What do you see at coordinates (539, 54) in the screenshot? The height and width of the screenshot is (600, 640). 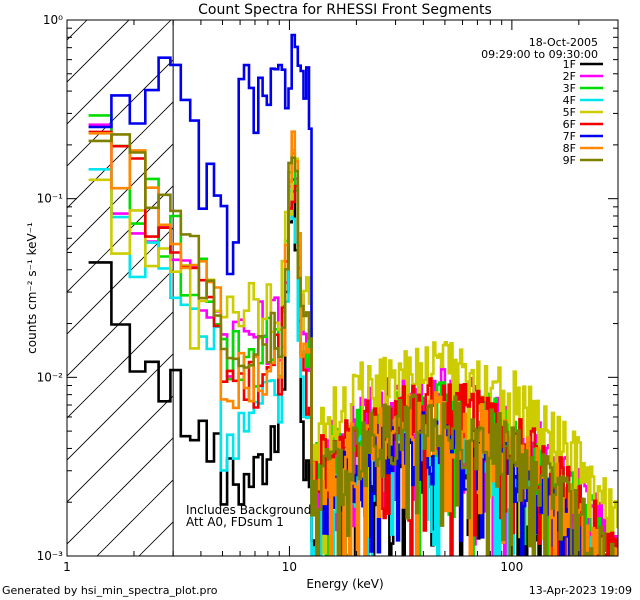 I see `legend-header-1: 09:29:00 to 09:30:00` at bounding box center [539, 54].